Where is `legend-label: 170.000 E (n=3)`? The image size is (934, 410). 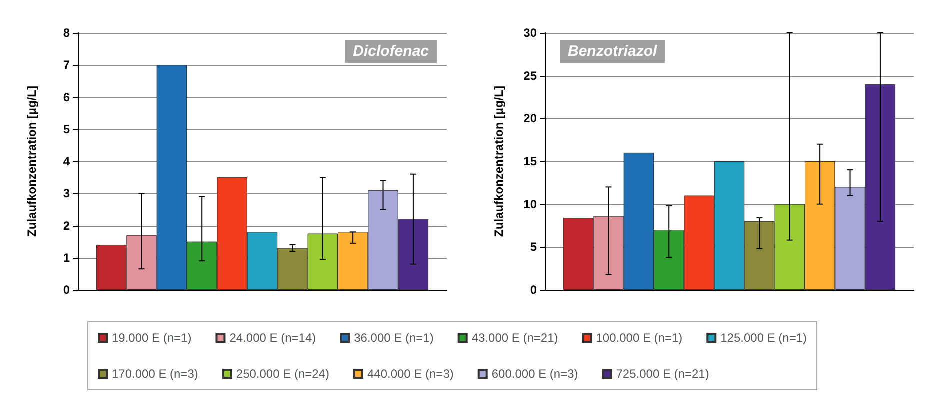 legend-label: 170.000 E (n=3) is located at coordinates (155, 374).